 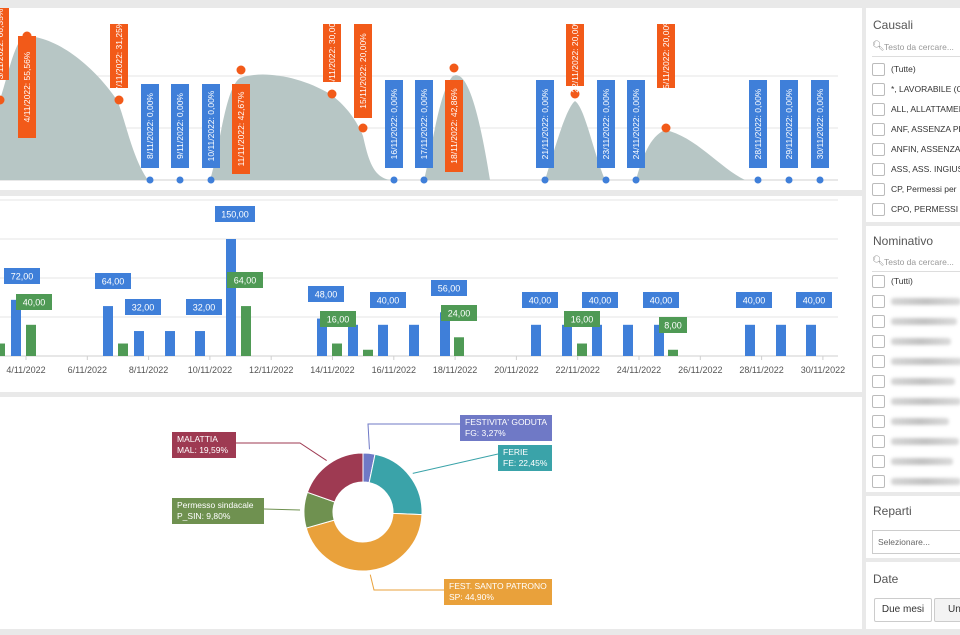 What do you see at coordinates (22, 277) in the screenshot?
I see `value-label: 72,00` at bounding box center [22, 277].